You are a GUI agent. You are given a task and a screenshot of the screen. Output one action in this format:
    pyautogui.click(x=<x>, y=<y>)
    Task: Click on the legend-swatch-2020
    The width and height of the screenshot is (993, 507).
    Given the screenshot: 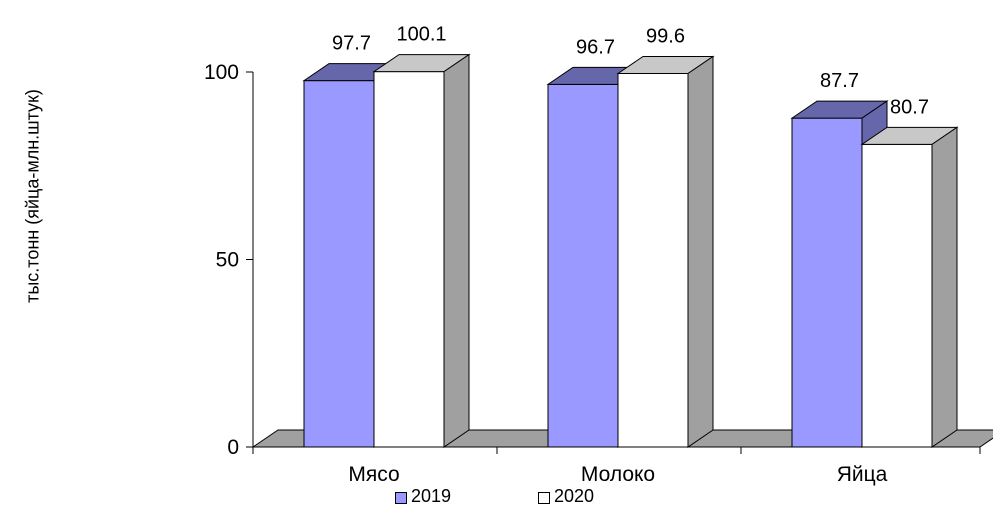 What is the action you would take?
    pyautogui.click(x=544, y=498)
    